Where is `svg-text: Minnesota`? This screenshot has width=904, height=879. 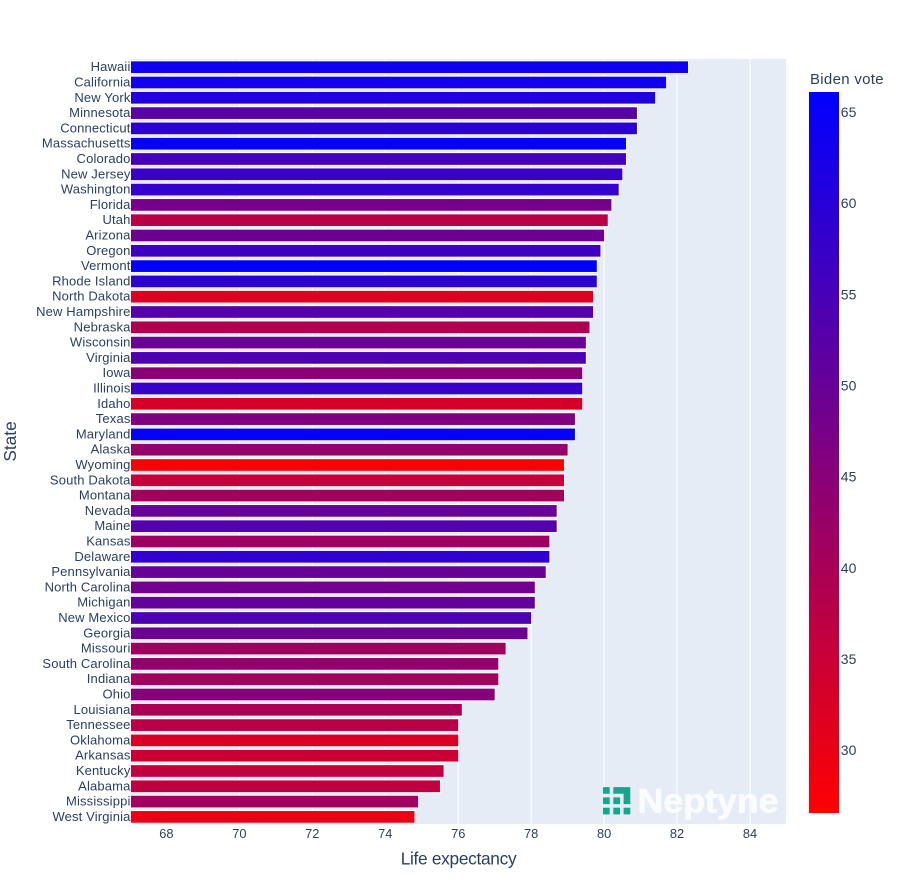 svg-text: Minnesota is located at coordinates (100, 112).